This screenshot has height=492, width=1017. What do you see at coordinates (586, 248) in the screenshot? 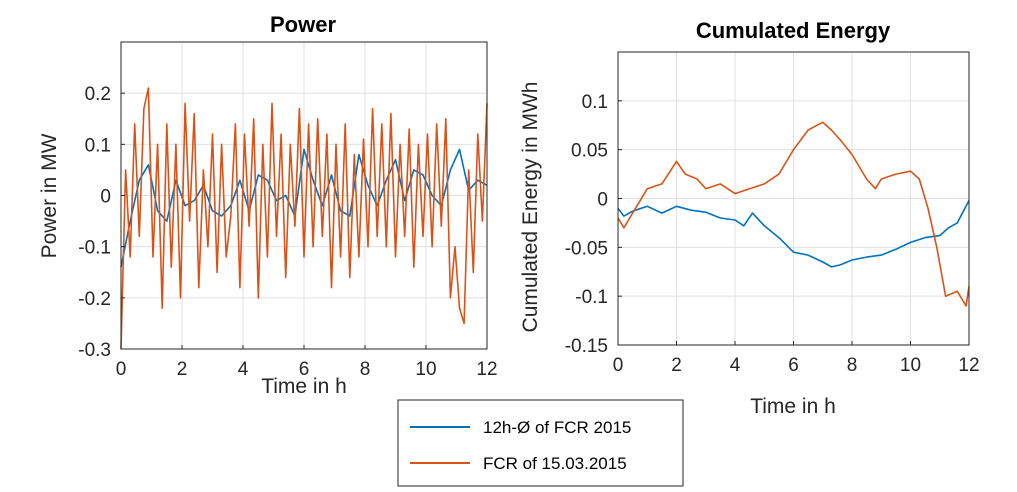
I see `energy-ytick-label: -0.05` at bounding box center [586, 248].